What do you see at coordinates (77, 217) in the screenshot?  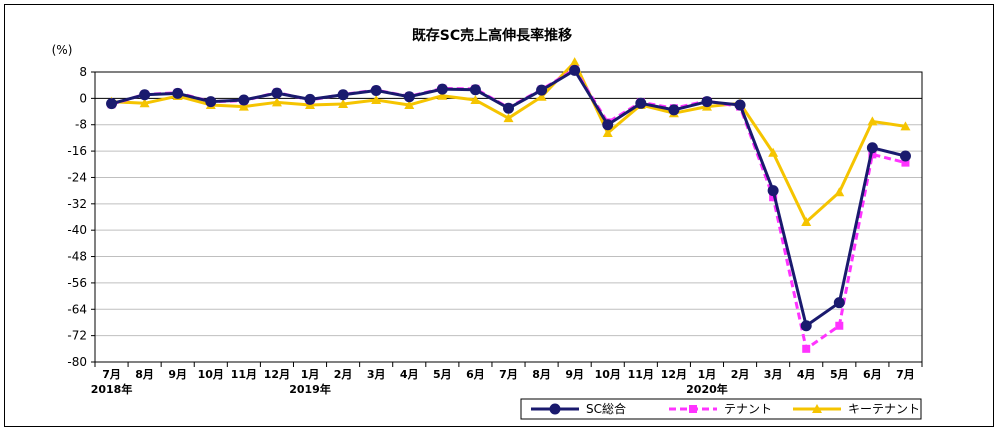 I see `y-tick-labels: 8 0 -8 -16 -24 -32 -40 -48 -56 -64 -72 -80` at bounding box center [77, 217].